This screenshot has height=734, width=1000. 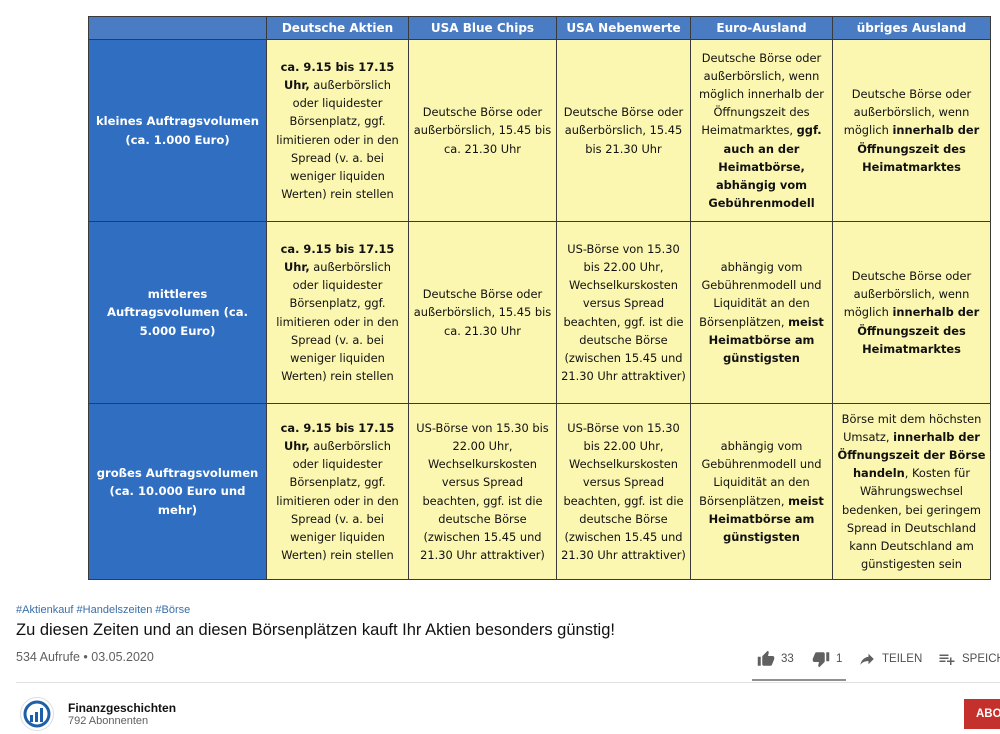 What do you see at coordinates (821, 660) in the screenshot?
I see `thumbs-down-icon` at bounding box center [821, 660].